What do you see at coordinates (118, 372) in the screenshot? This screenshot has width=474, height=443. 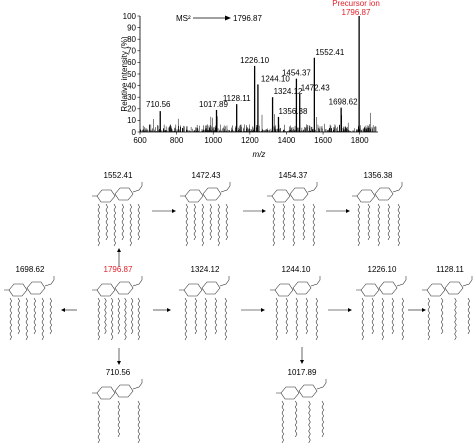 I see `fragment-label-710: 710.56` at bounding box center [118, 372].